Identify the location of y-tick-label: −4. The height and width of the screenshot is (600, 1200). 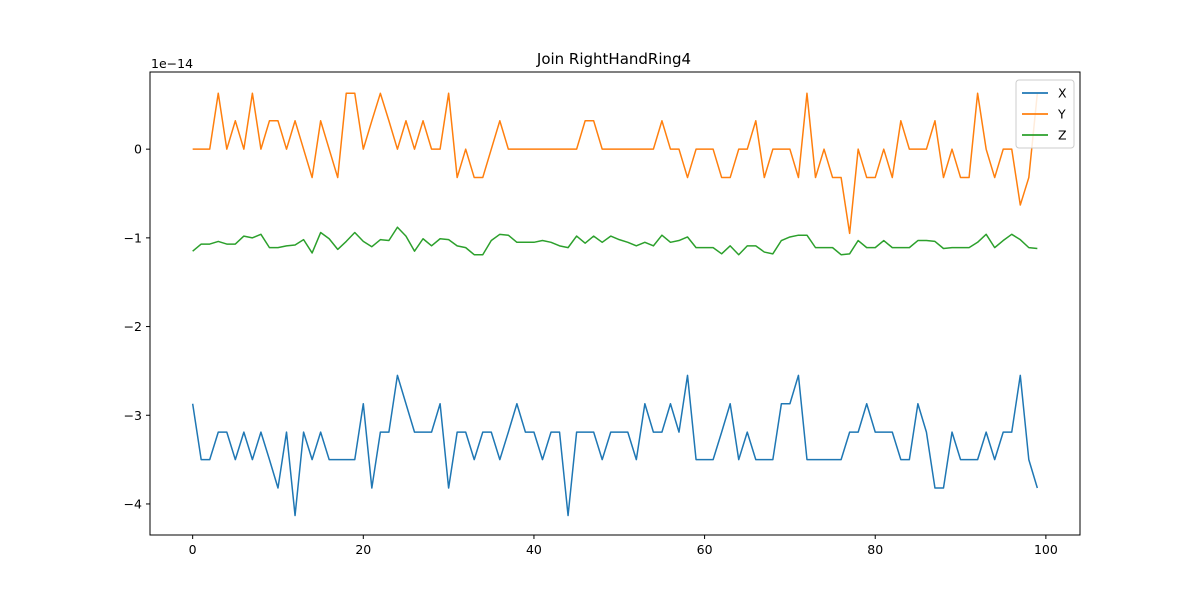
(133, 503).